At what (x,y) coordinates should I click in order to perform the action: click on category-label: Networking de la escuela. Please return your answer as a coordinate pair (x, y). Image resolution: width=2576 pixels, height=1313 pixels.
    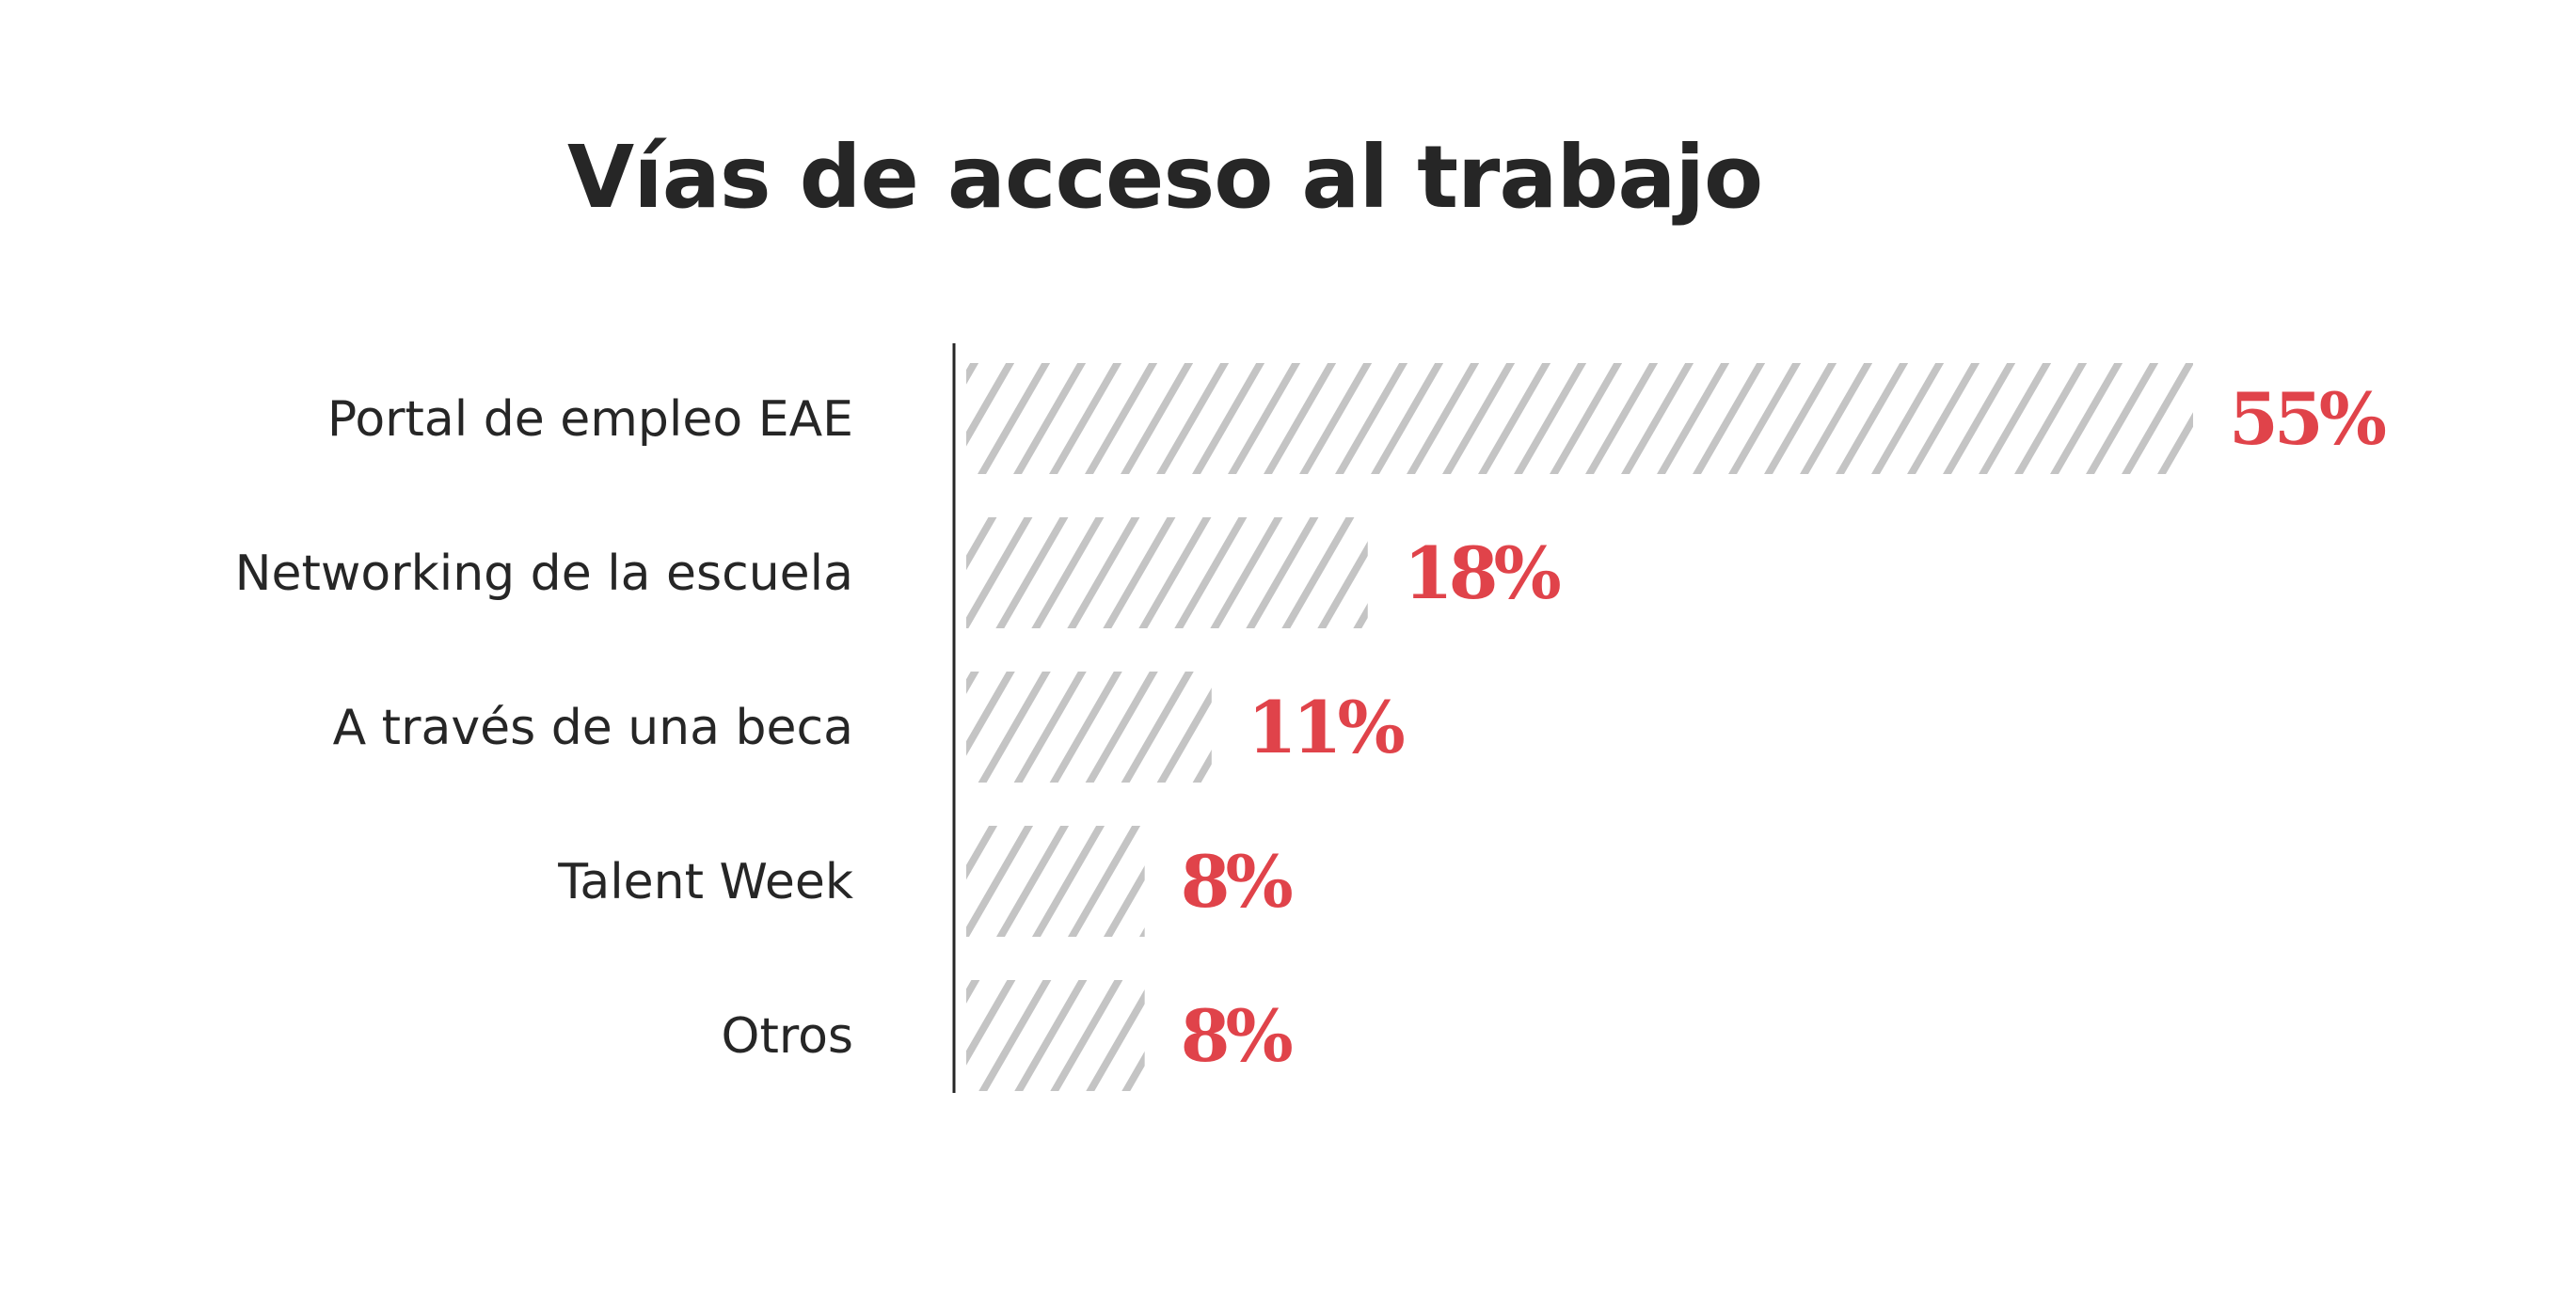
    Looking at the image, I should click on (544, 574).